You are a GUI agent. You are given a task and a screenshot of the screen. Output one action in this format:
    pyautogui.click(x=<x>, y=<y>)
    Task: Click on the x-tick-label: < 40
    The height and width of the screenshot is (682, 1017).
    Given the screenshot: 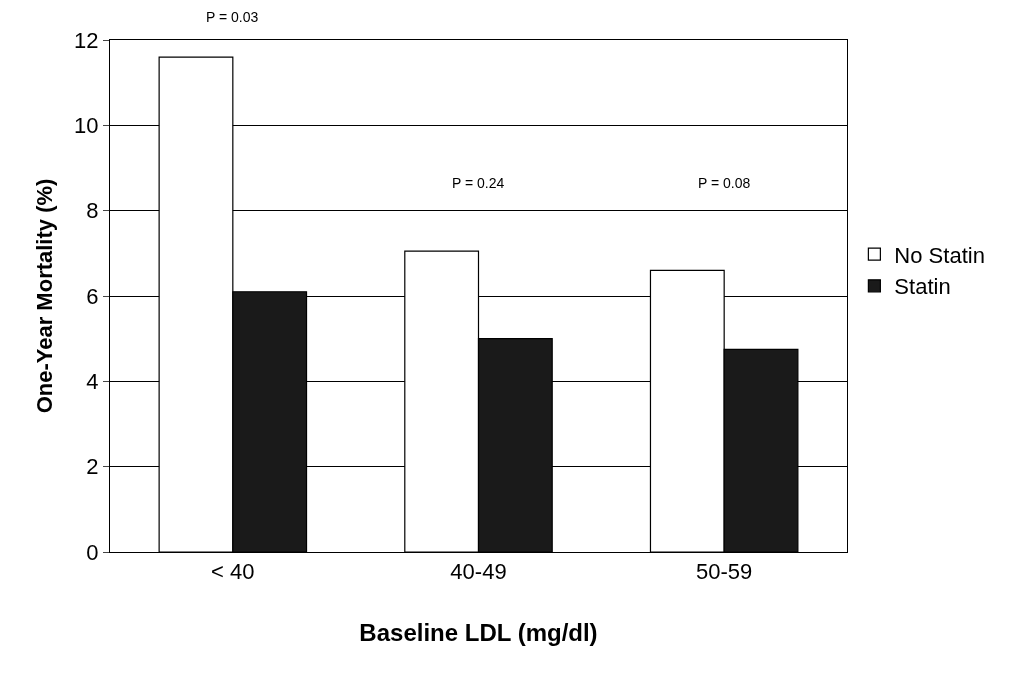 What is the action you would take?
    pyautogui.click(x=233, y=572)
    